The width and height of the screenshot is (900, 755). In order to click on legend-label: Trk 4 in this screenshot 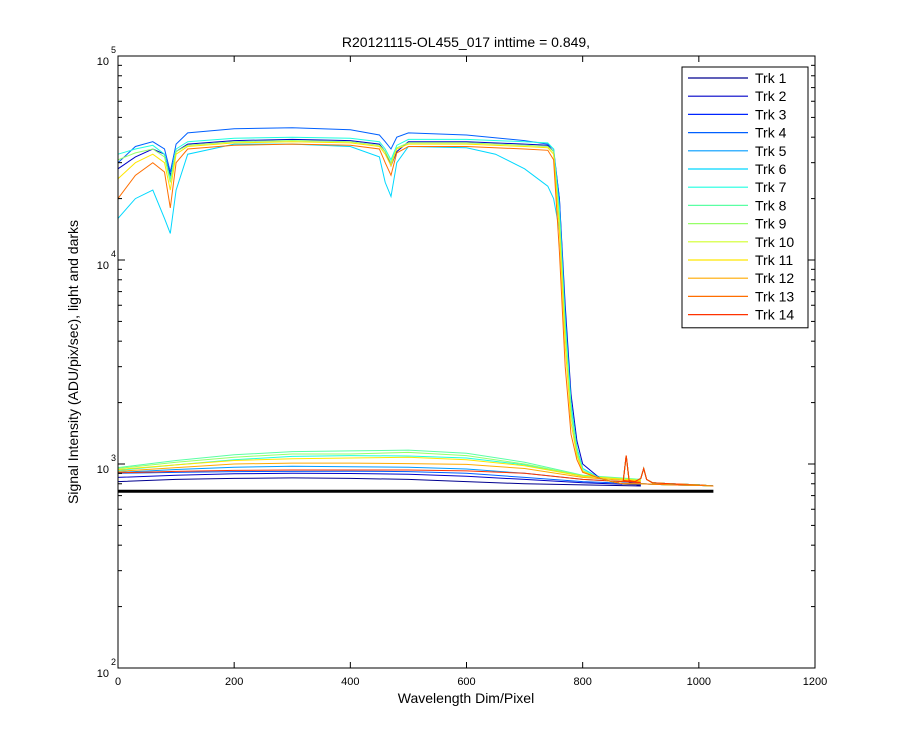, I will do `click(771, 133)`.